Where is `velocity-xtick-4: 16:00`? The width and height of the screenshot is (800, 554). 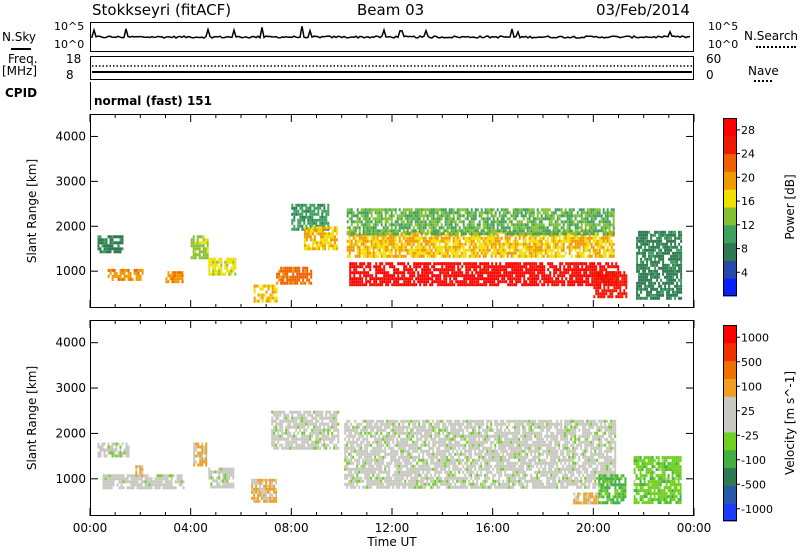 velocity-xtick-4: 16:00 is located at coordinates (492, 528).